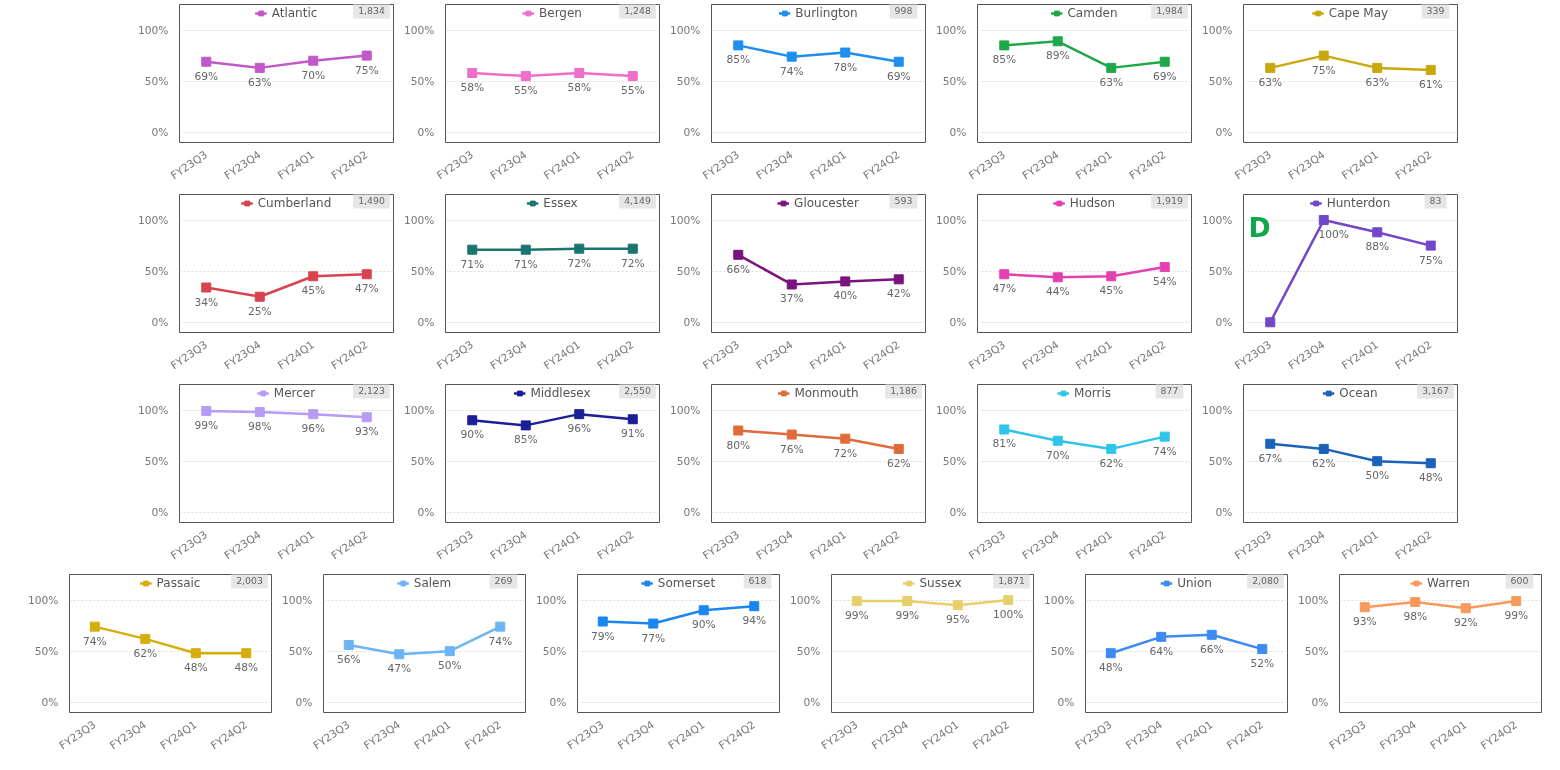 This screenshot has width=1560, height=770. Describe the element at coordinates (1092, 393) in the screenshot. I see `legend-label: Morris` at that location.